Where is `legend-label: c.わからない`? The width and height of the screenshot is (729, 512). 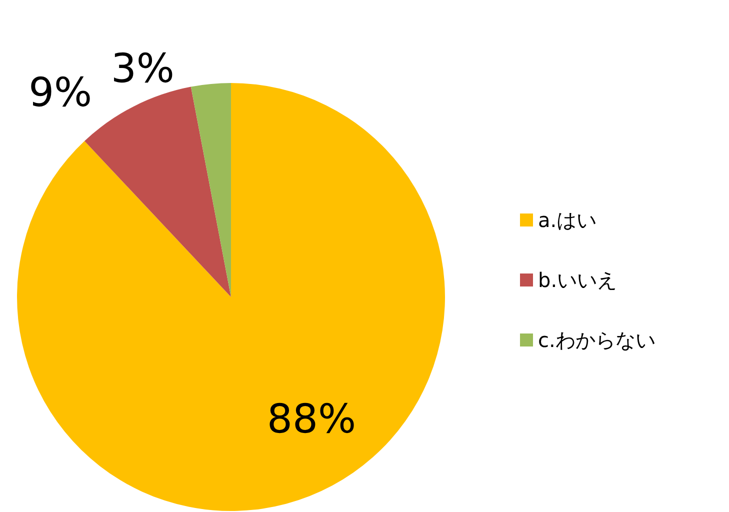 legend-label: c.わからない is located at coordinates (597, 340).